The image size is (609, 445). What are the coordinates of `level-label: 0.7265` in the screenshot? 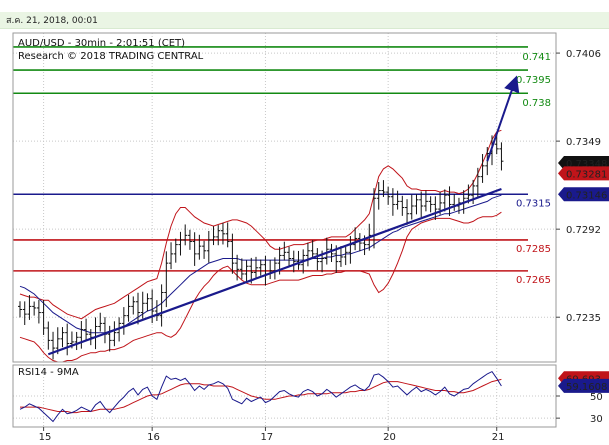 It's located at (533, 280).